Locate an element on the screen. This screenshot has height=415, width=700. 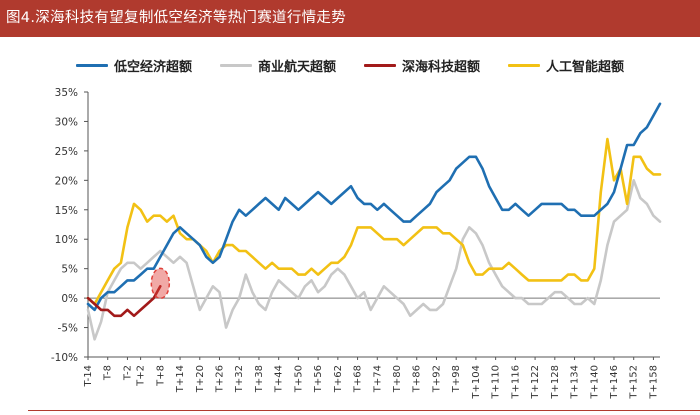
y-tick-label: 35% is located at coordinates (66, 93).